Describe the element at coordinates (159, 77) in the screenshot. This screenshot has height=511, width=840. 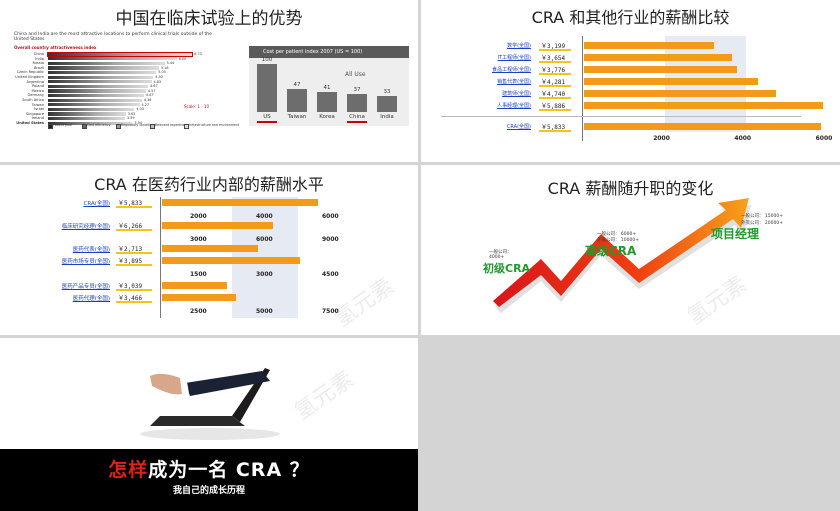
I see `country-value: 4.92` at that location.